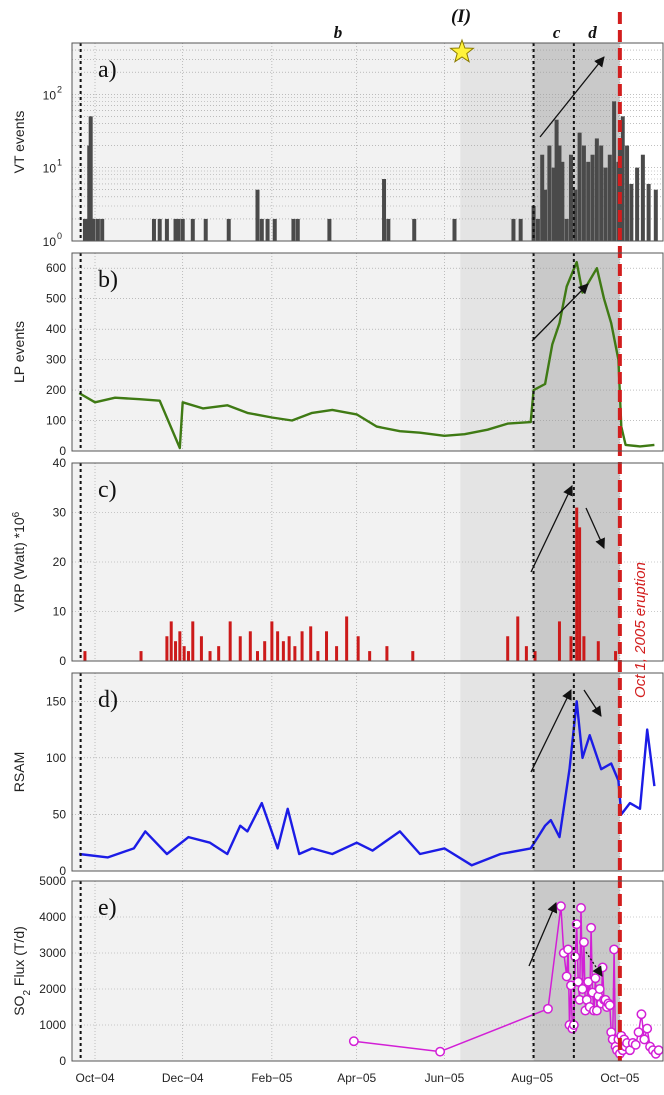  What do you see at coordinates (641, 352) in the screenshot?
I see `shade-post-eruption` at bounding box center [641, 352].